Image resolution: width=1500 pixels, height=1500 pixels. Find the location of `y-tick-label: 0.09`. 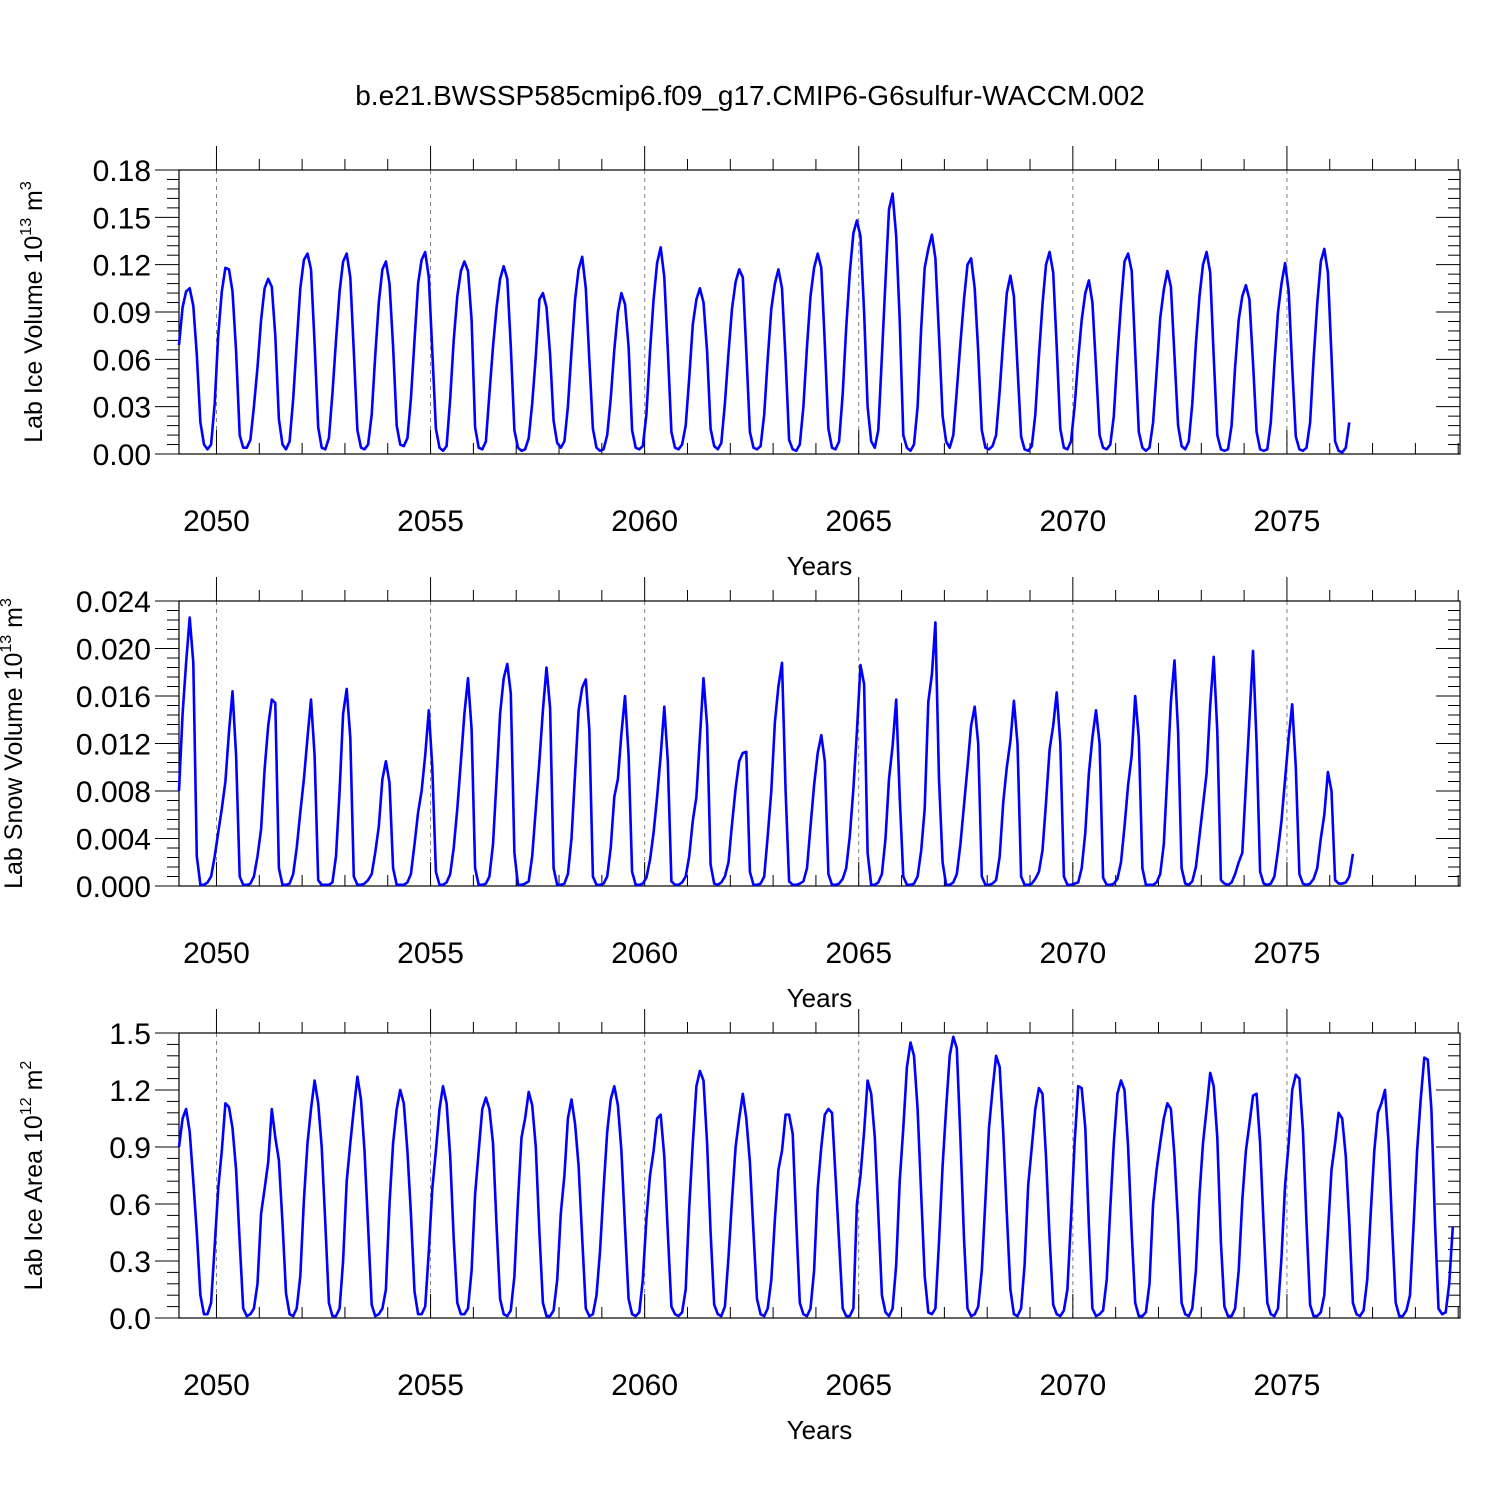

y-tick-label: 0.09 is located at coordinates (122, 313).